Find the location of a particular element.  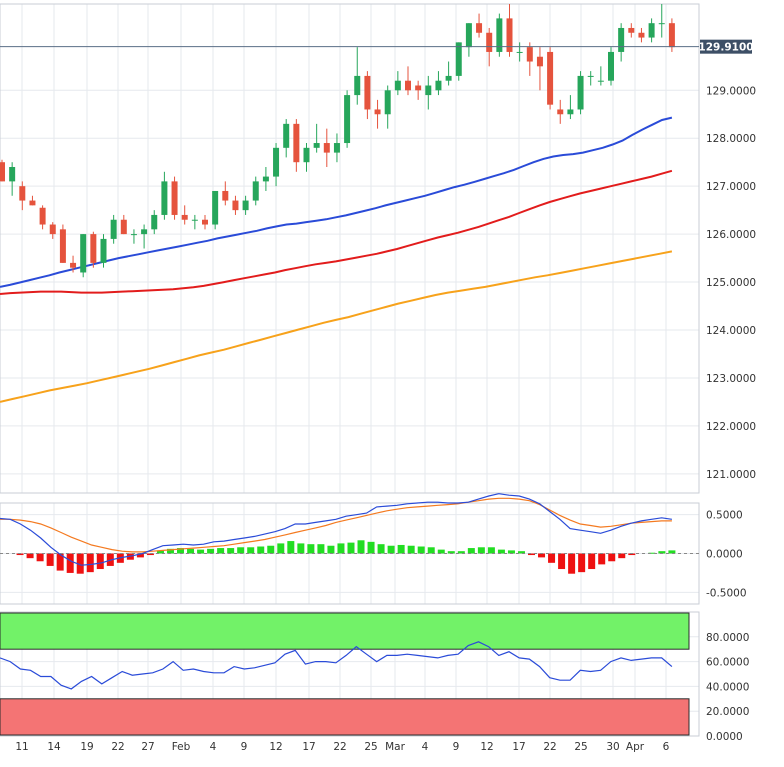

x-tick-label: 11 is located at coordinates (21, 747).